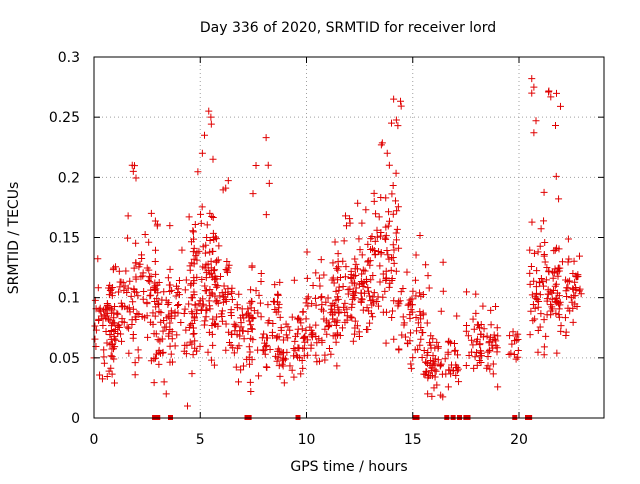  Describe the element at coordinates (75, 419) in the screenshot. I see `y-tick-label: 0` at that location.